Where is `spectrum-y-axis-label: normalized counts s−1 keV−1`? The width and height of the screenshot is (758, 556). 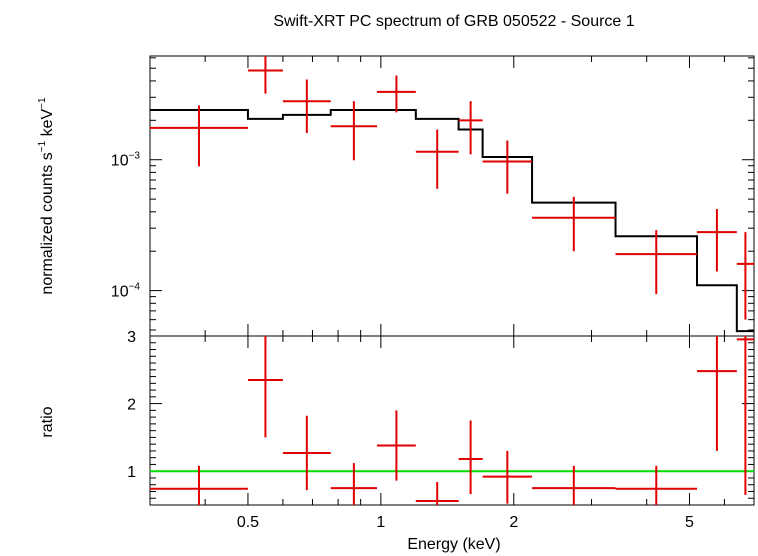
spectrum-y-axis-label: normalized counts s−1 keV−1 is located at coordinates (46, 196).